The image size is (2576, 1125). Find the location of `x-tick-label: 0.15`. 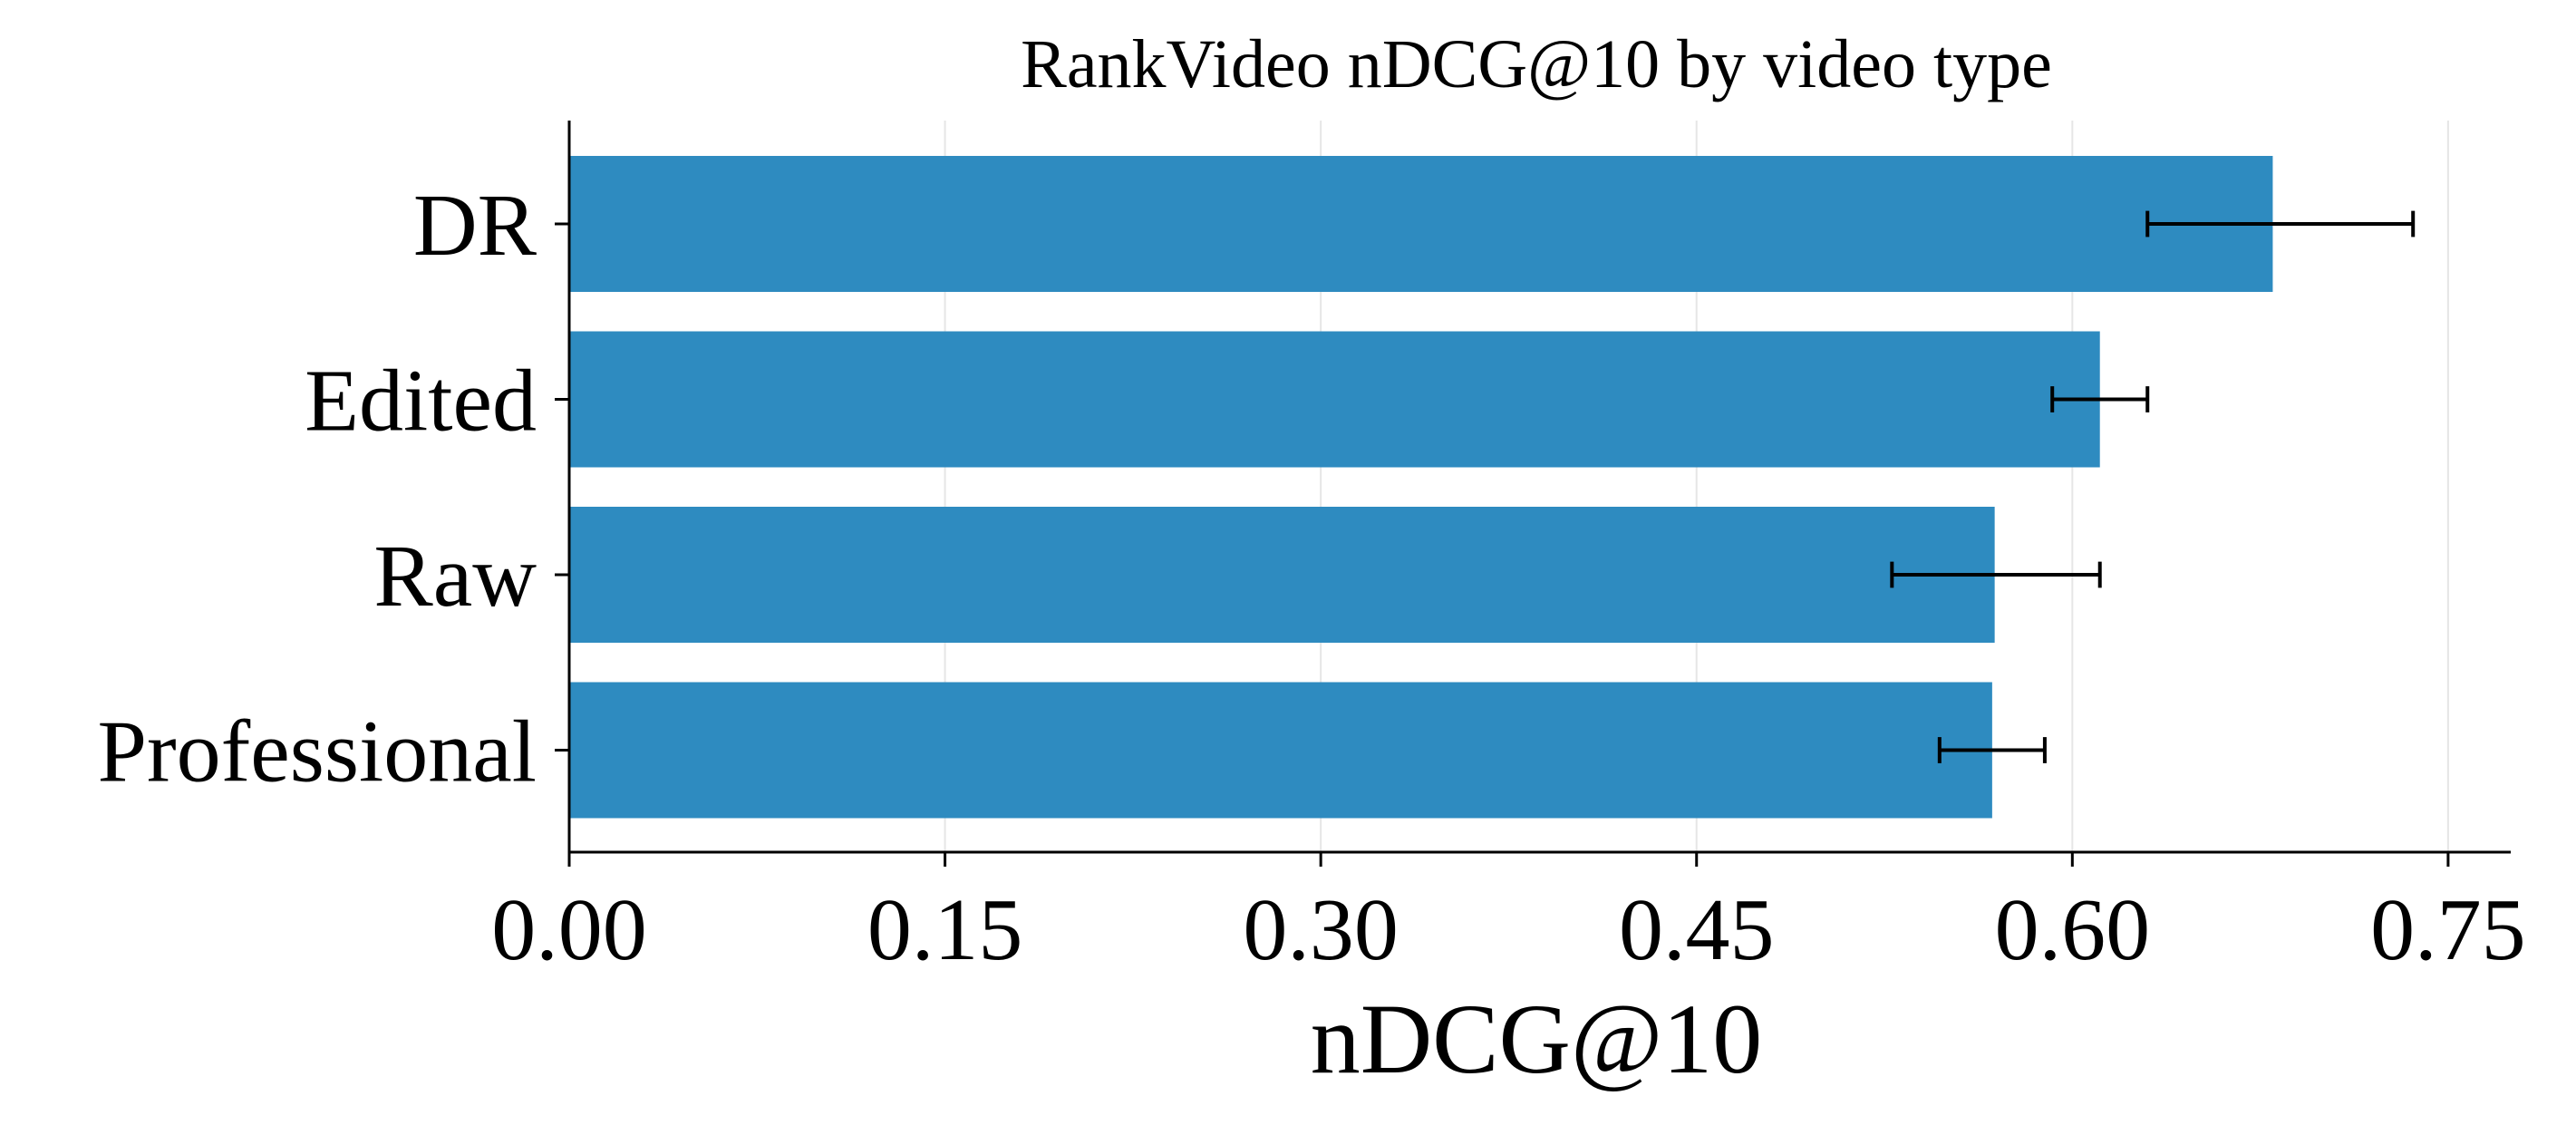

x-tick-label: 0.15 is located at coordinates (945, 930).